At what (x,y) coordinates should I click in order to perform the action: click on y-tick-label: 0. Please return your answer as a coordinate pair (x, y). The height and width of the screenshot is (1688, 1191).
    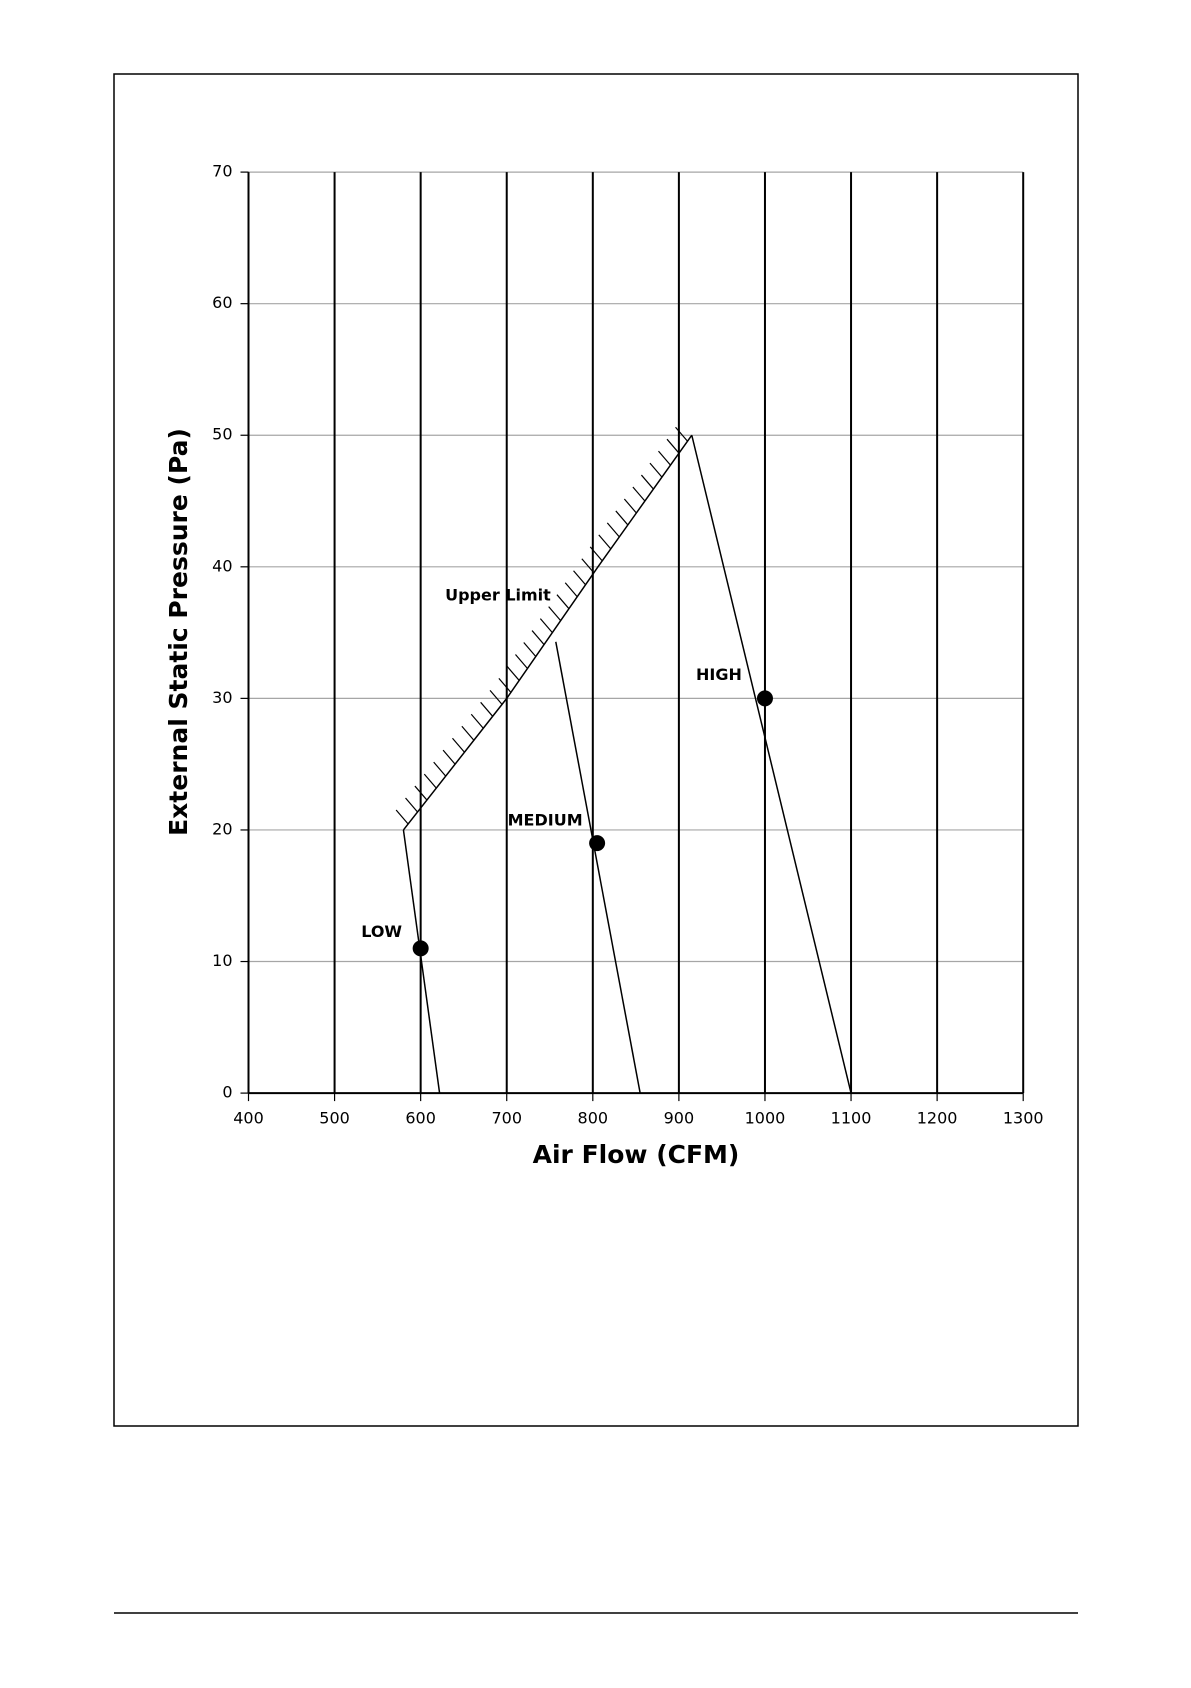
    Looking at the image, I should click on (227, 1092).